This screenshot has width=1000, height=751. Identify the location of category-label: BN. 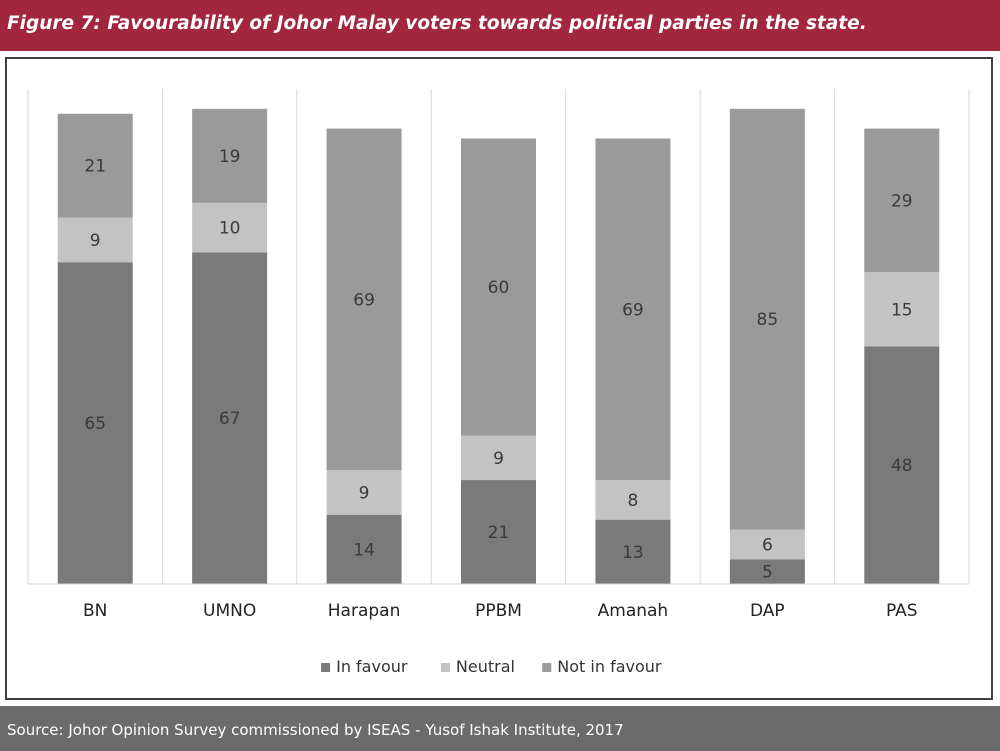
(95, 611).